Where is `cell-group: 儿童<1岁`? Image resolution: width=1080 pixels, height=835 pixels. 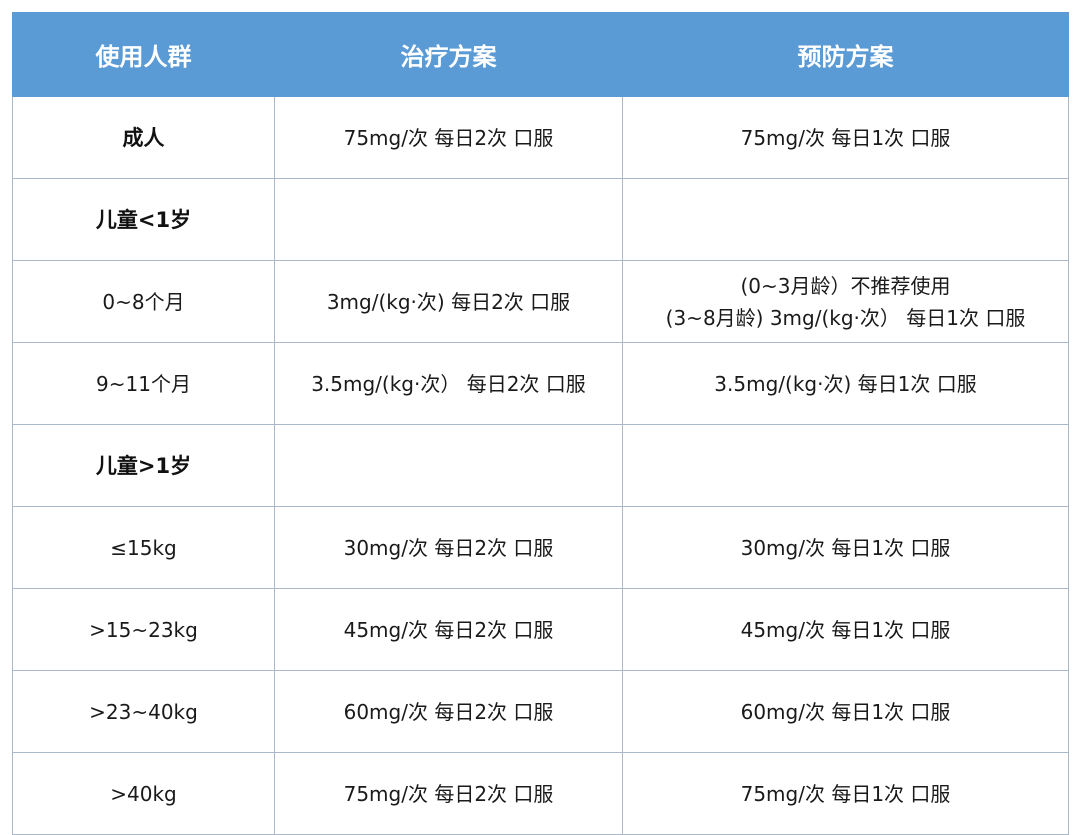 cell-group: 儿童<1岁 is located at coordinates (143, 219).